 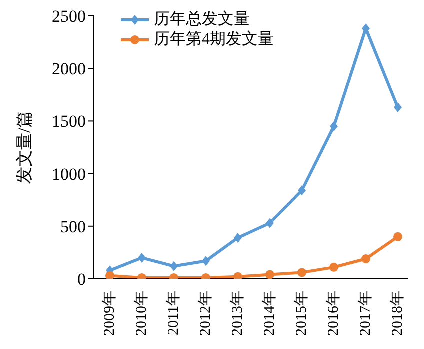 I want to click on legend-label: 历年总发文量, so click(x=202, y=20).